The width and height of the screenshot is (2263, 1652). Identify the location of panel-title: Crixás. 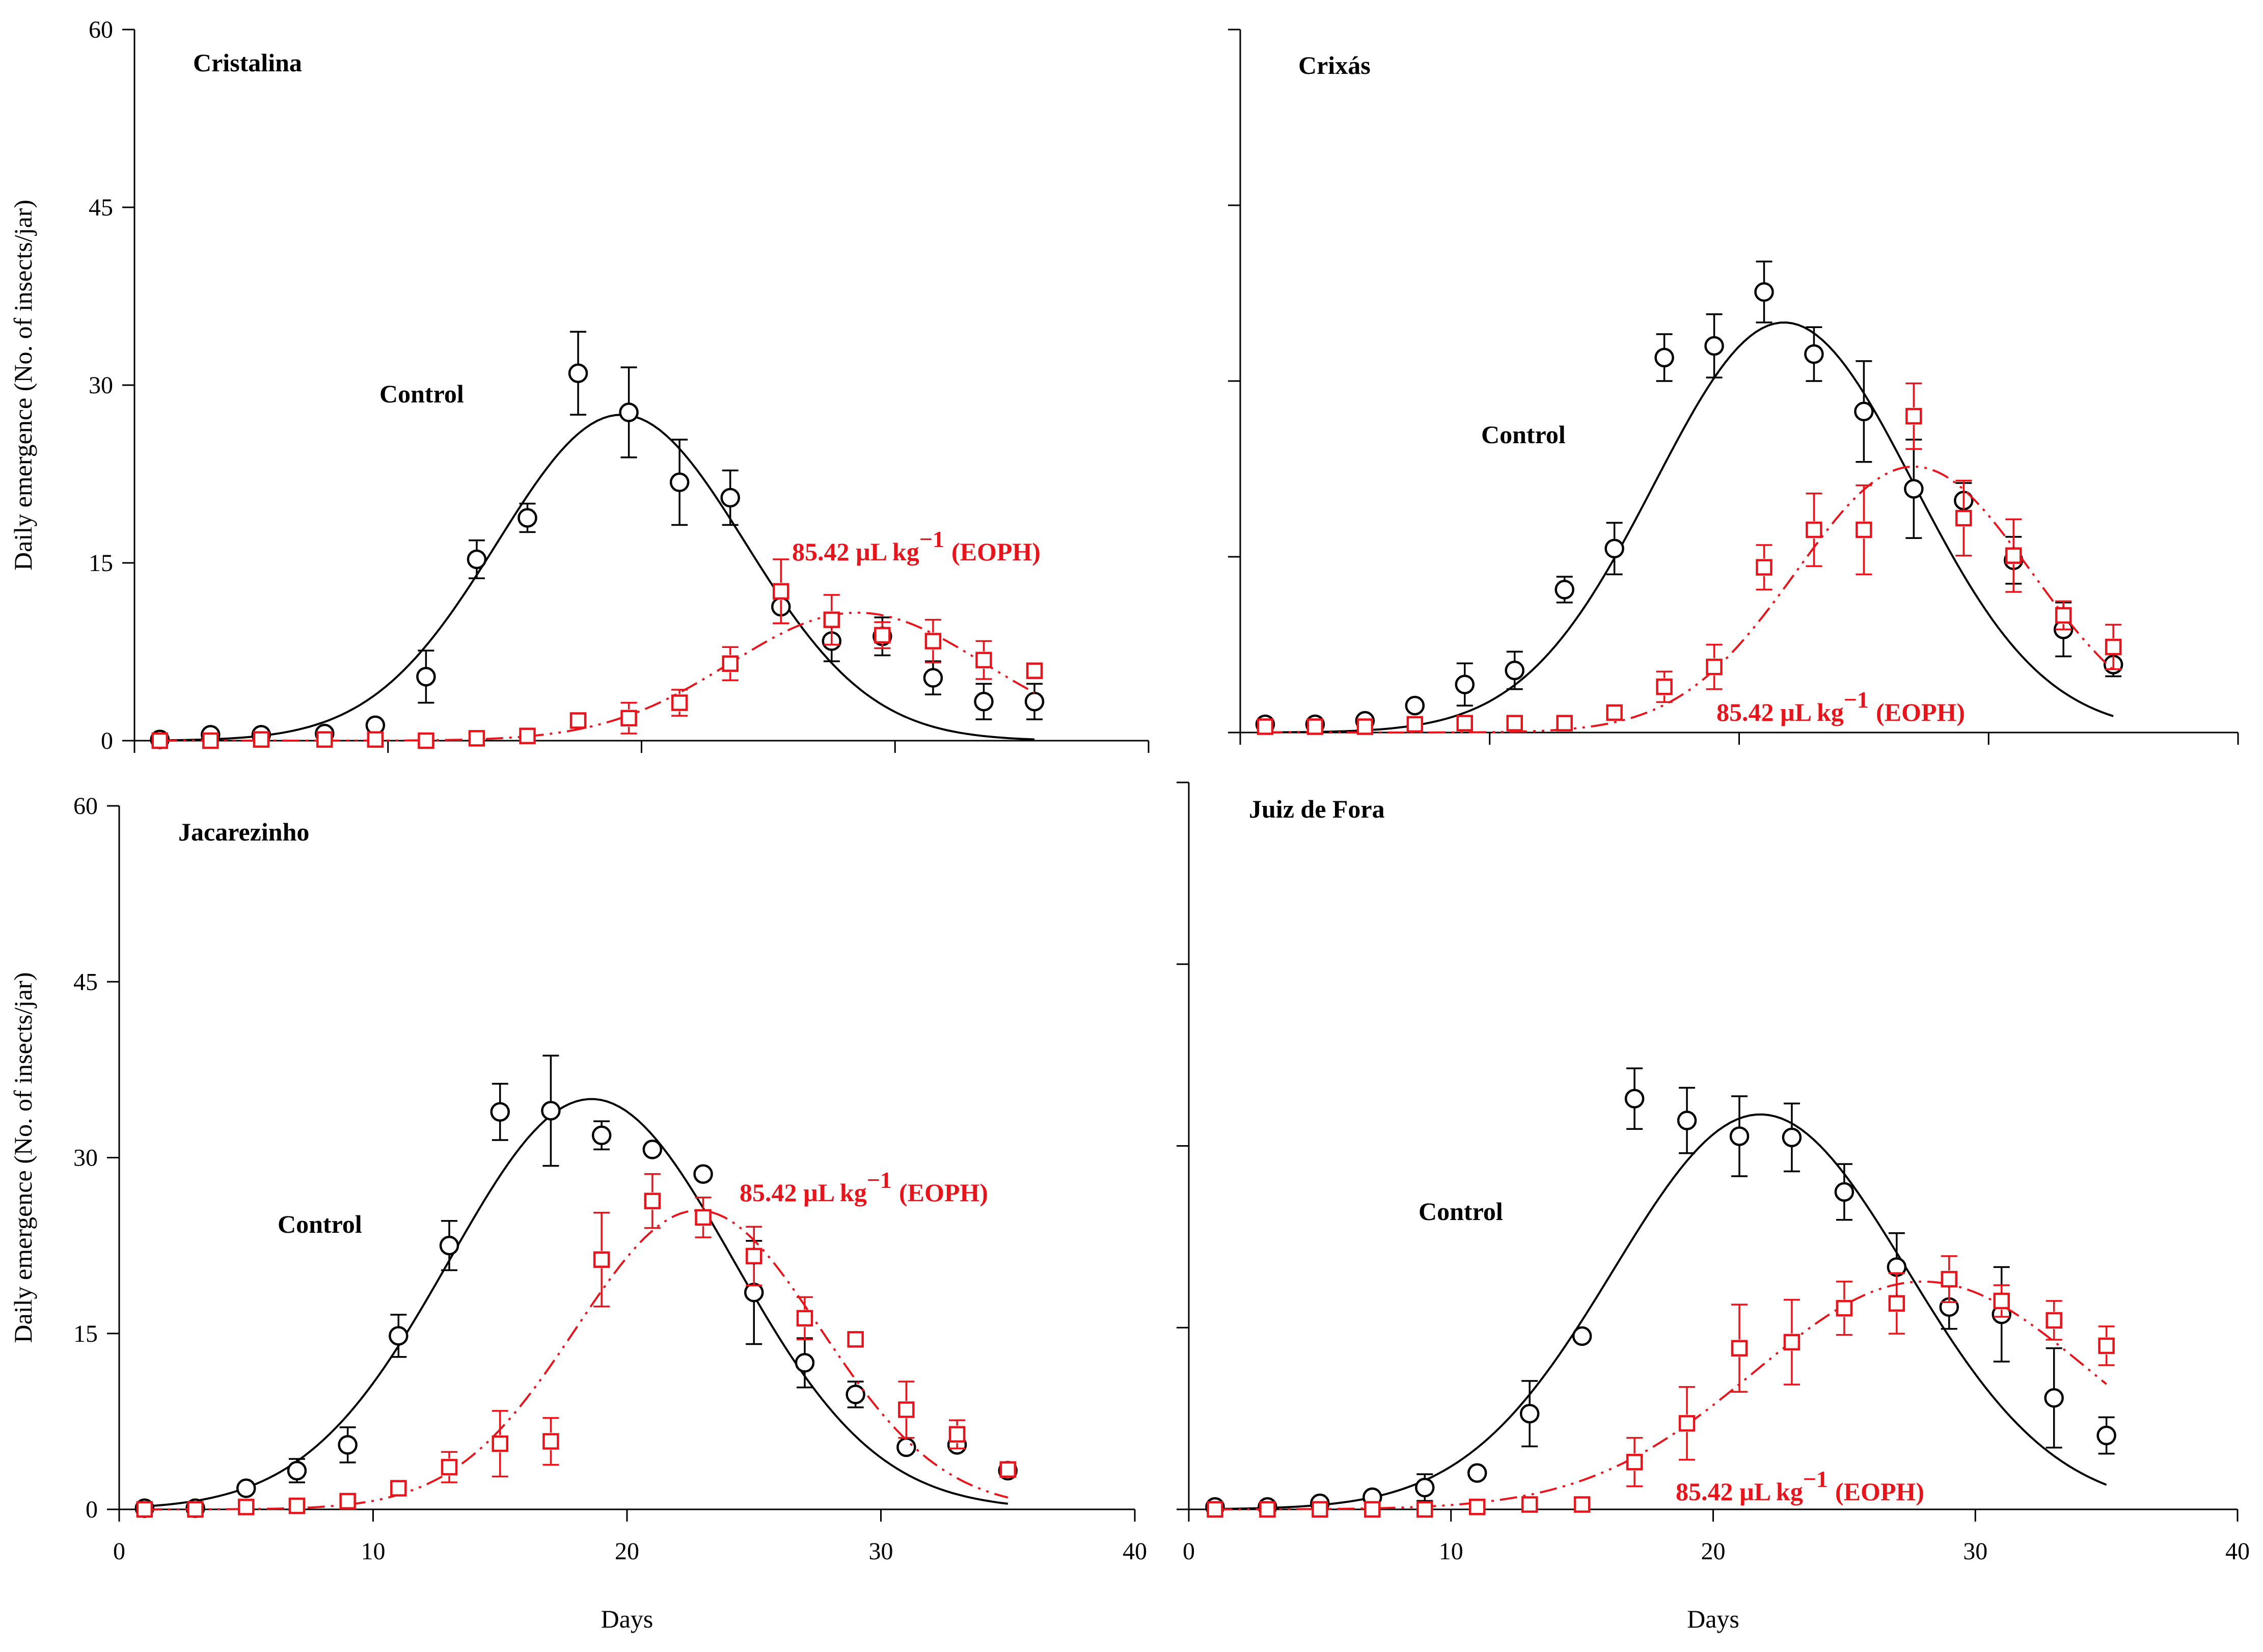
(1334, 65).